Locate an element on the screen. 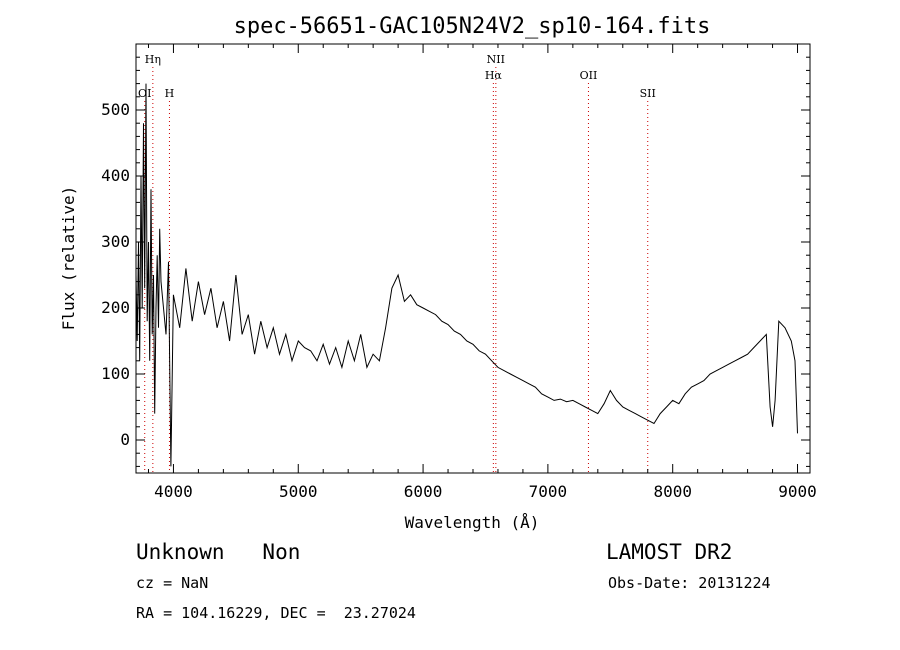  x-tick-label: 4000 is located at coordinates (173, 491).